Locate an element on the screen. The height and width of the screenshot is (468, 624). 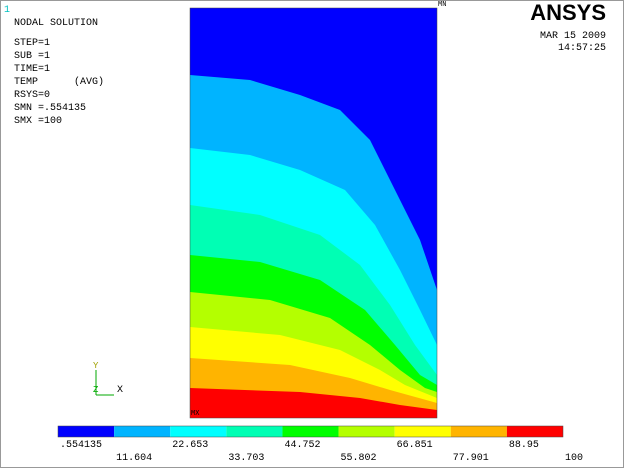
legend-label: 33.703 is located at coordinates (246, 458).